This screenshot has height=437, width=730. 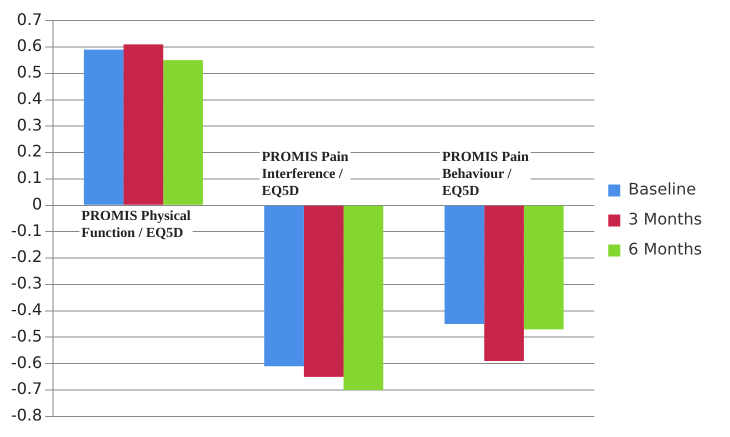 I want to click on y-tick-label: 0.3, so click(x=29, y=124).